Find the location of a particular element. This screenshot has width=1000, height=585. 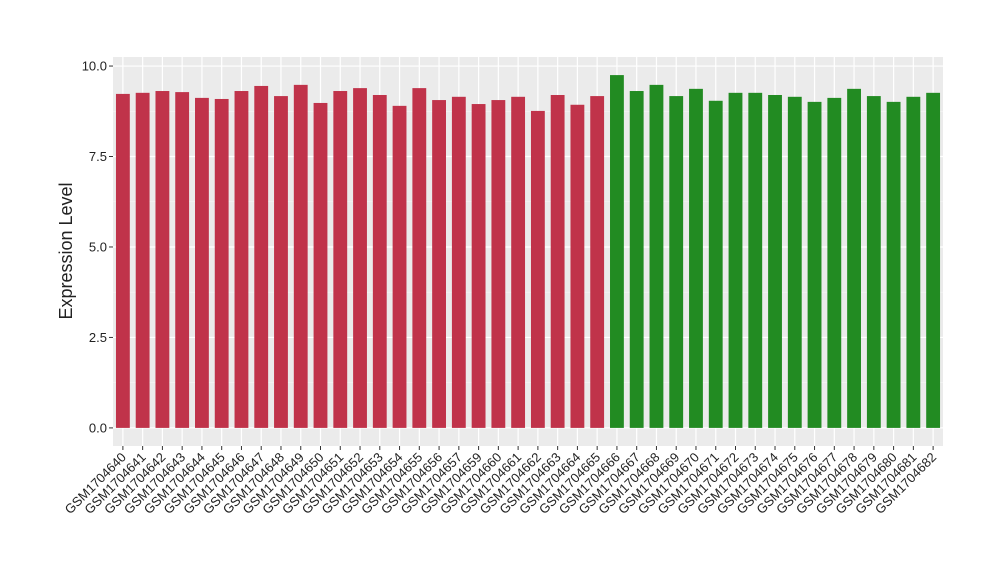

y-tick-label: 2.5 is located at coordinates (98, 337).